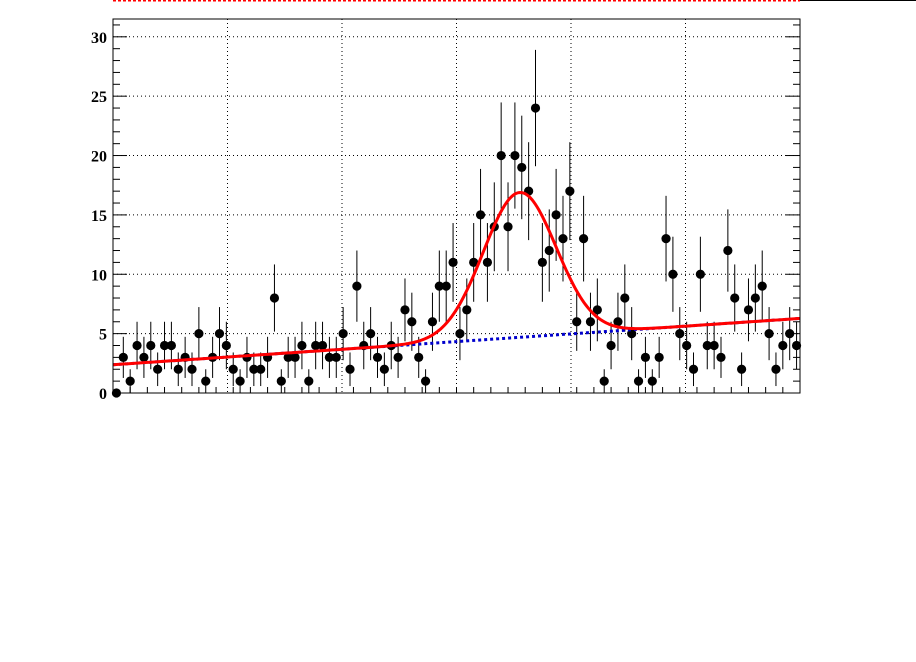 This screenshot has width=916, height=662. What do you see at coordinates (99, 275) in the screenshot?
I see `y-tick-label: 10` at bounding box center [99, 275].